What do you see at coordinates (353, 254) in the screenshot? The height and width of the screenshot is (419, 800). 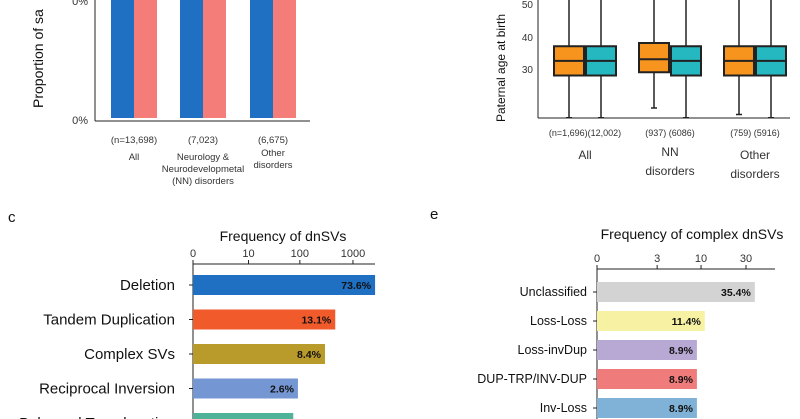 I see `x-tick-label: 1000` at bounding box center [353, 254].